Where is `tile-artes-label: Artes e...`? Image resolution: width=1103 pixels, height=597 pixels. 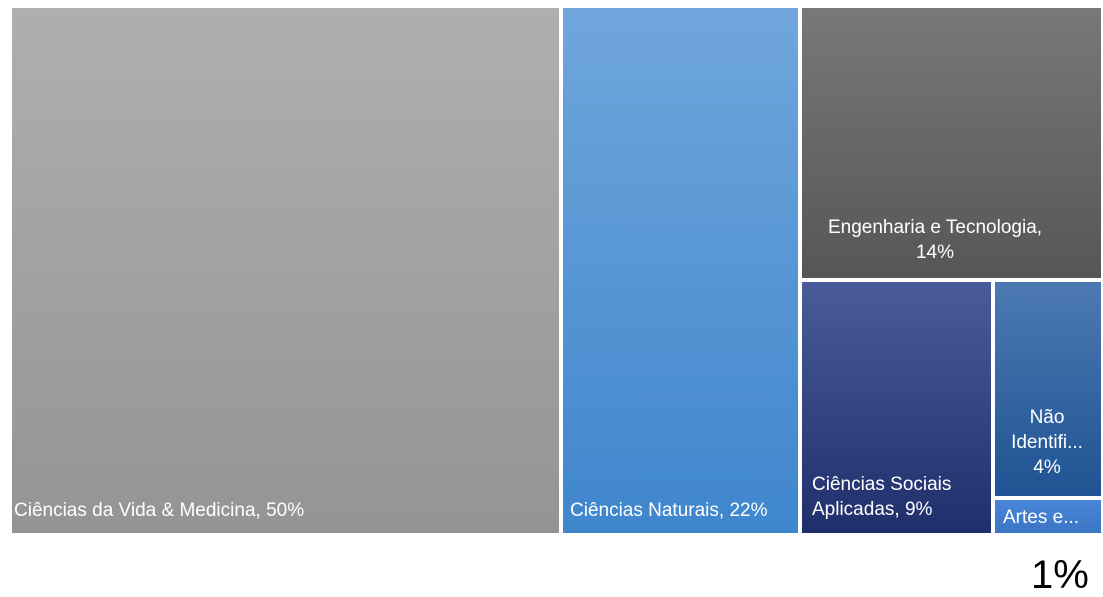
tile-artes-label: Artes e... is located at coordinates (1041, 517).